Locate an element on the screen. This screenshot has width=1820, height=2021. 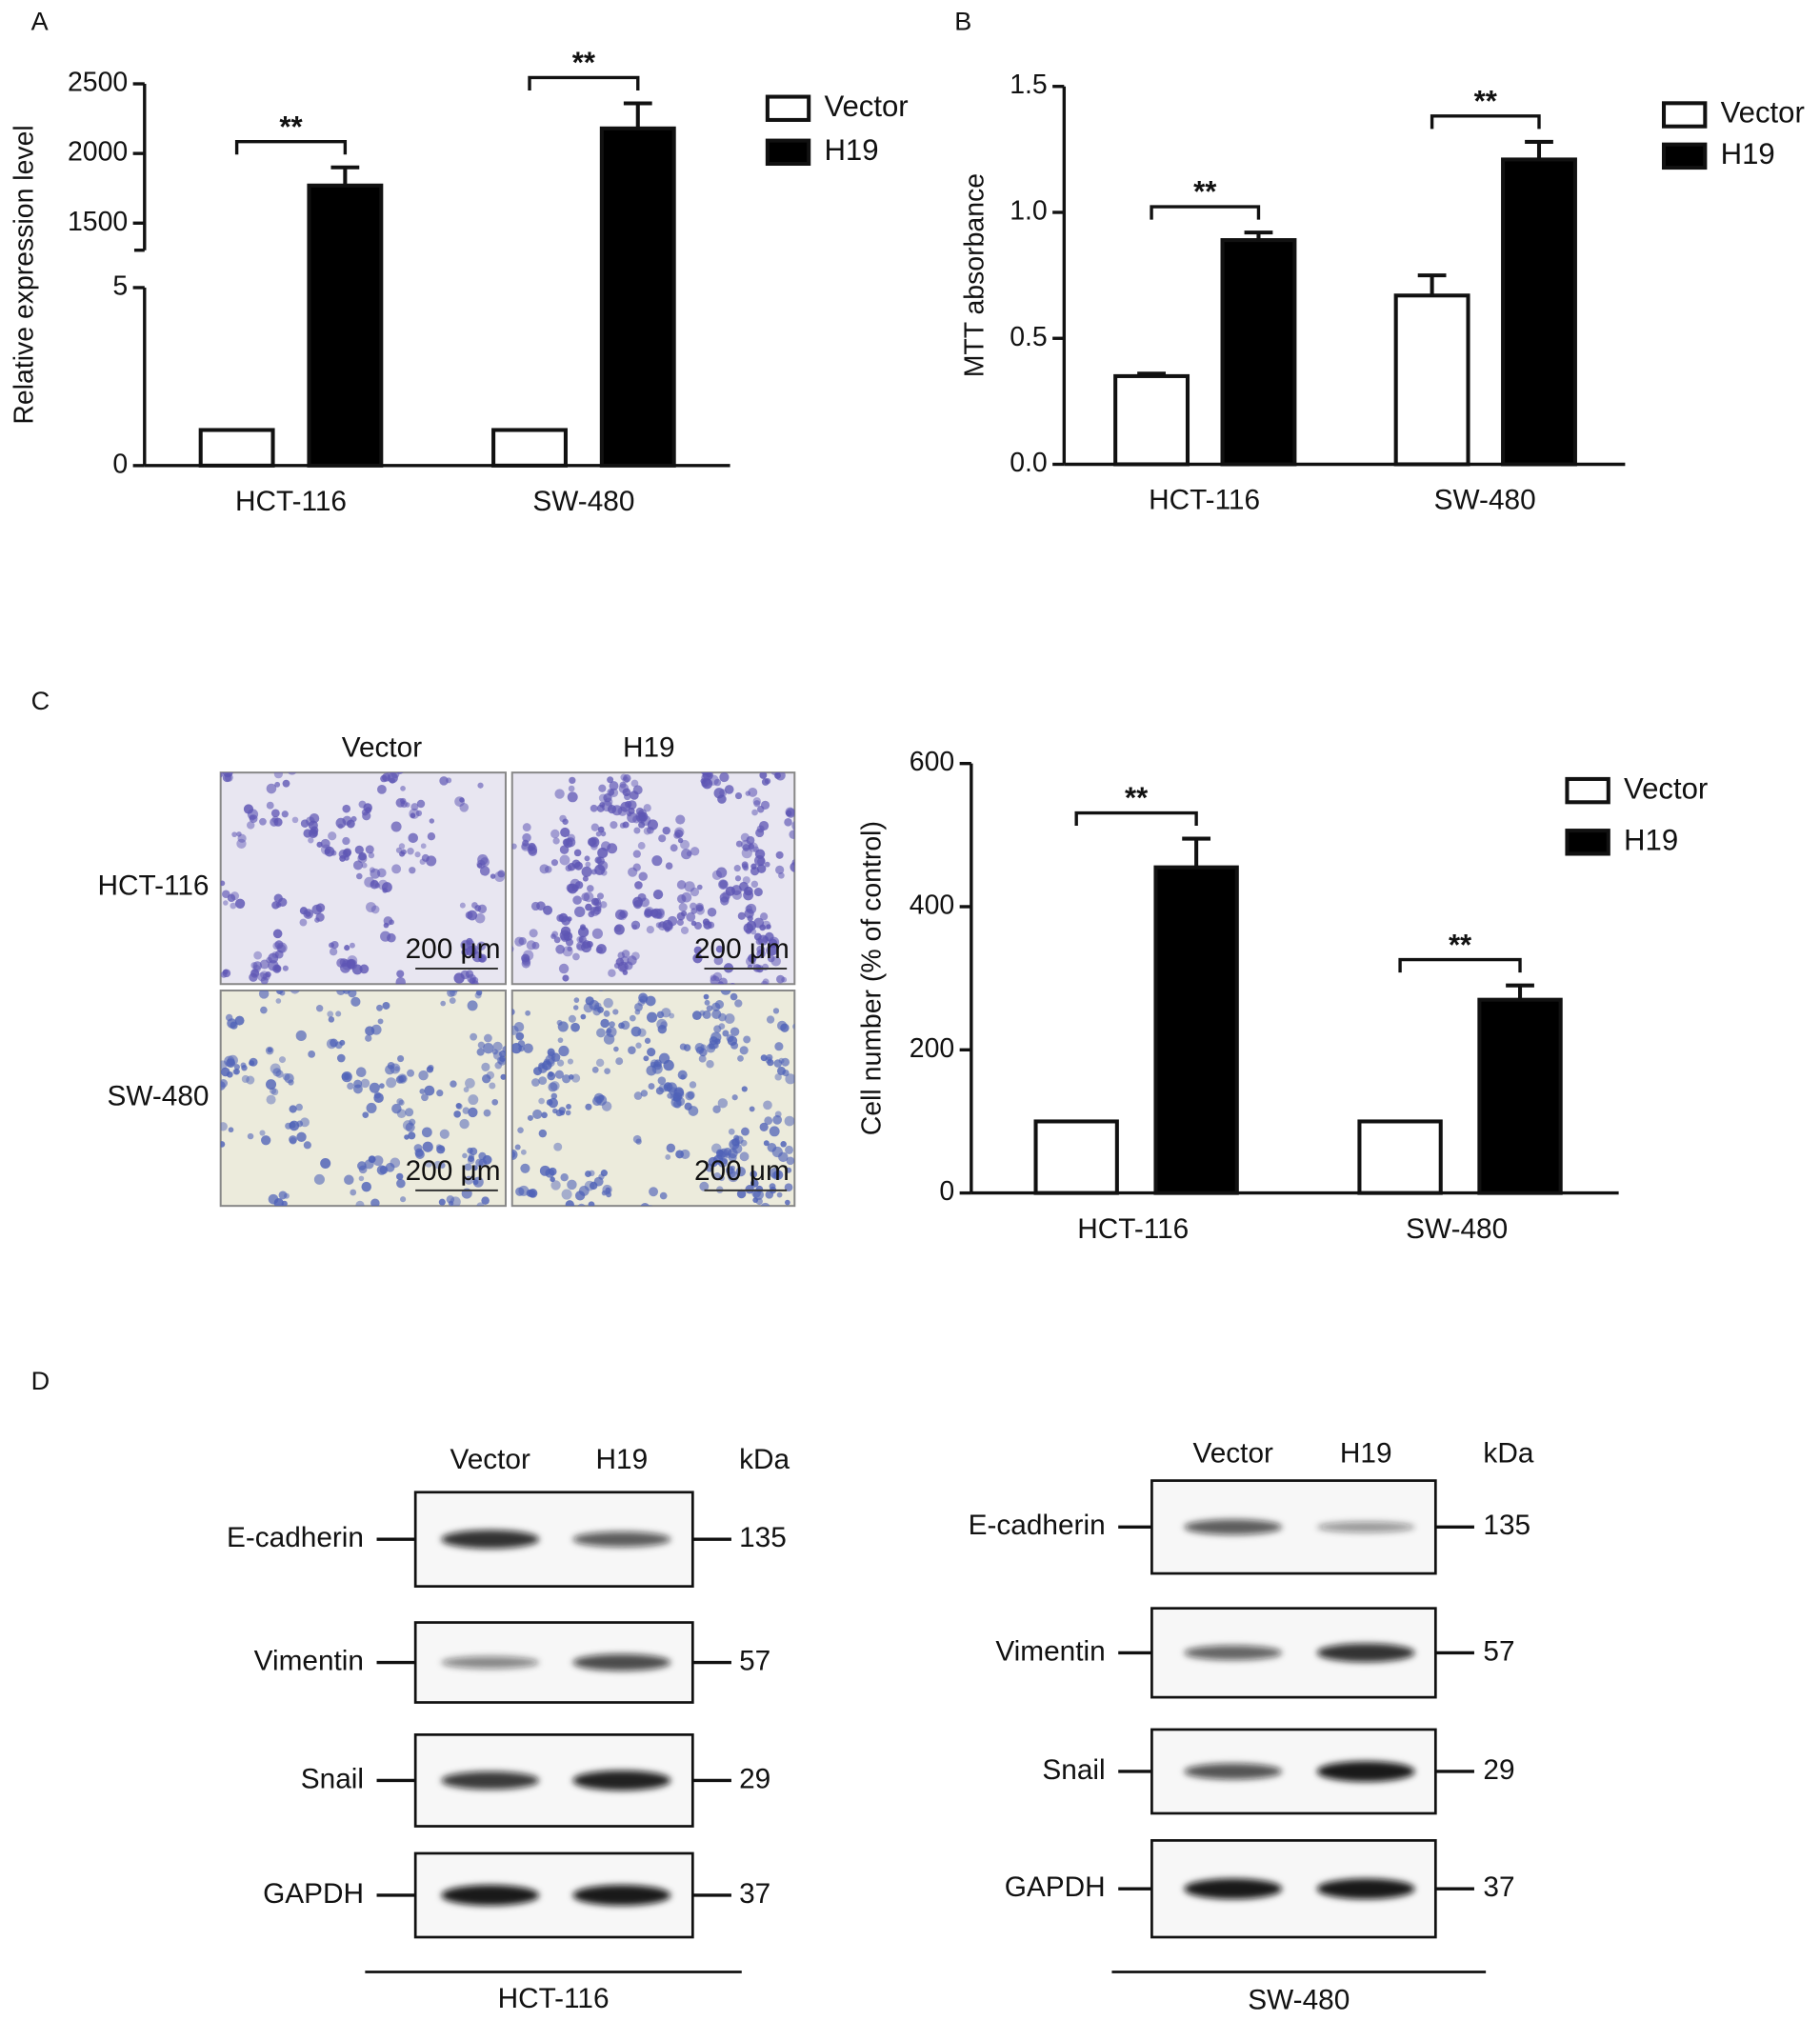
y-tick-label: 0 is located at coordinates (120, 464).